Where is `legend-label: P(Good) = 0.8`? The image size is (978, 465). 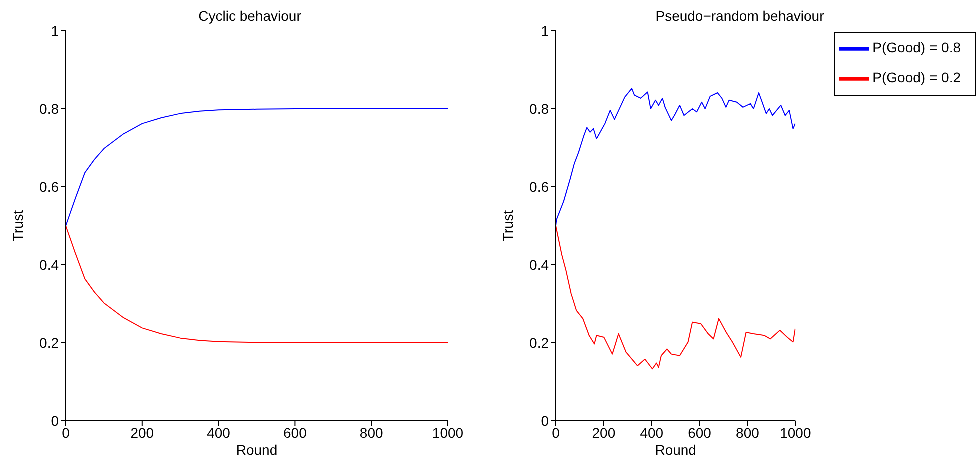
legend-label: P(Good) = 0.8 is located at coordinates (916, 48).